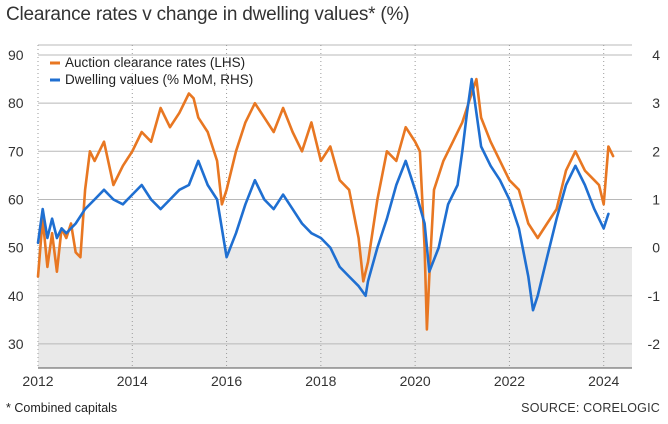 Image resolution: width=668 pixels, height=424 pixels. I want to click on y-right-tick-label: 2, so click(656, 151).